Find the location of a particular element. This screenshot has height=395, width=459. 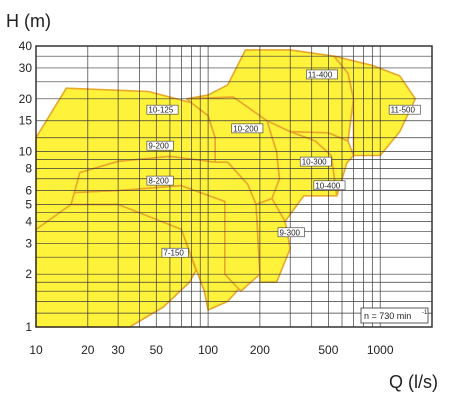

region-label-text: 11-400 is located at coordinates (320, 74).